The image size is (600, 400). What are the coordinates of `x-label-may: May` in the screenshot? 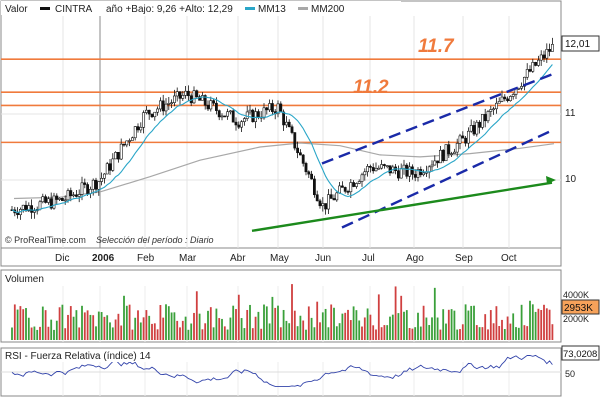 It's located at (279, 258).